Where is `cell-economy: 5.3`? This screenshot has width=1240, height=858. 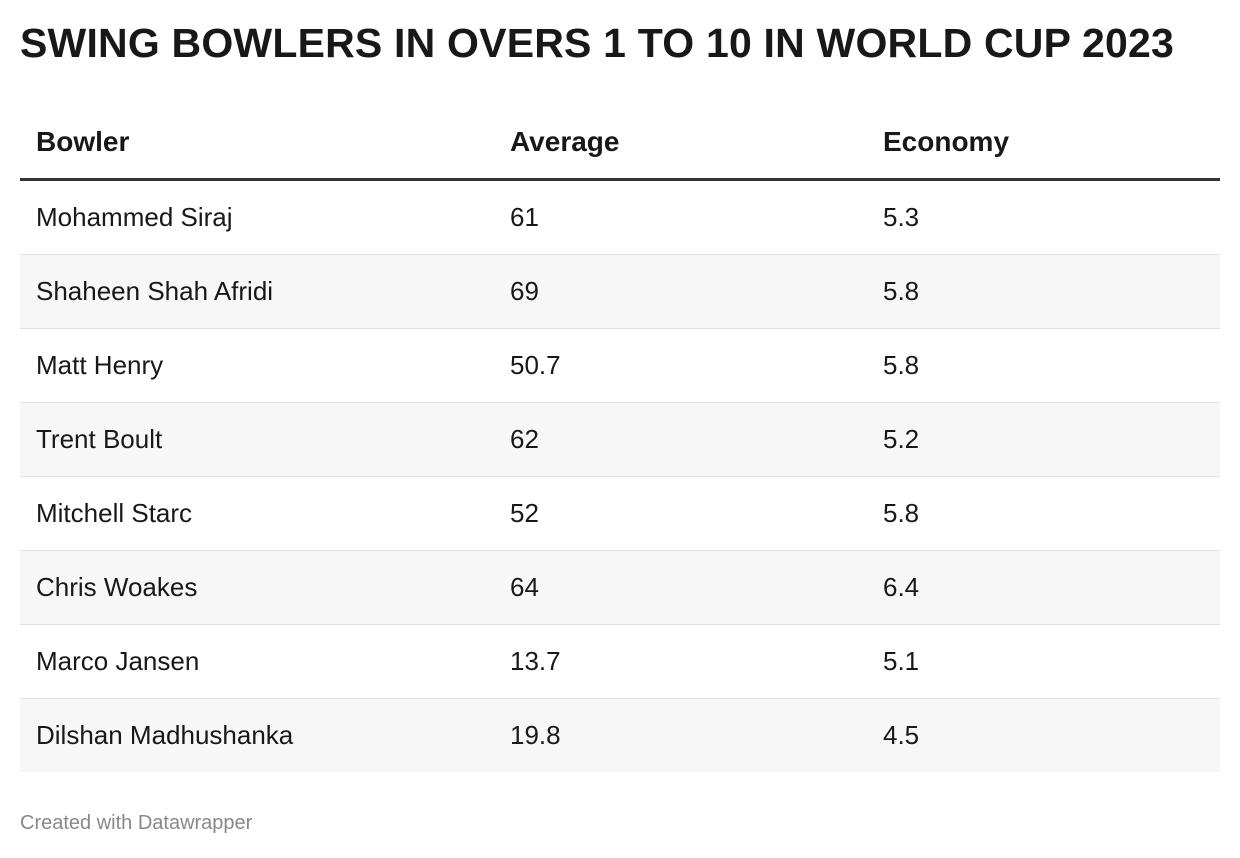
cell-economy: 5.3 is located at coordinates (901, 217).